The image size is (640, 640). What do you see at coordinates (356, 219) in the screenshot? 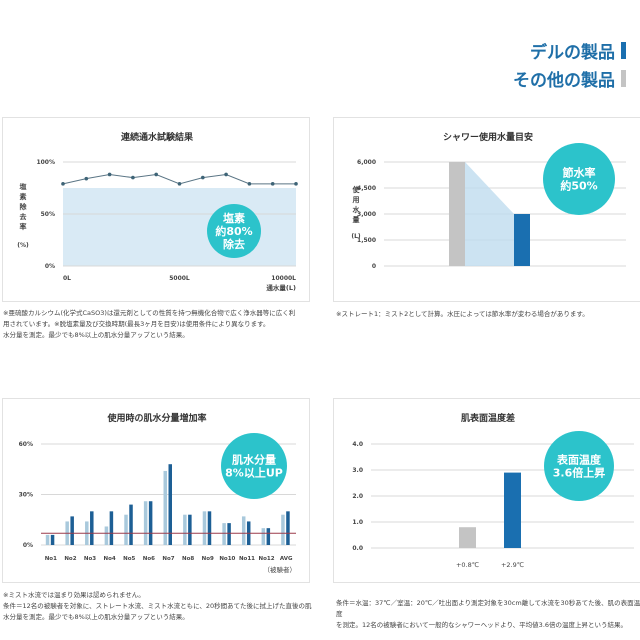
I see `y-axis-label: 量` at bounding box center [356, 219].